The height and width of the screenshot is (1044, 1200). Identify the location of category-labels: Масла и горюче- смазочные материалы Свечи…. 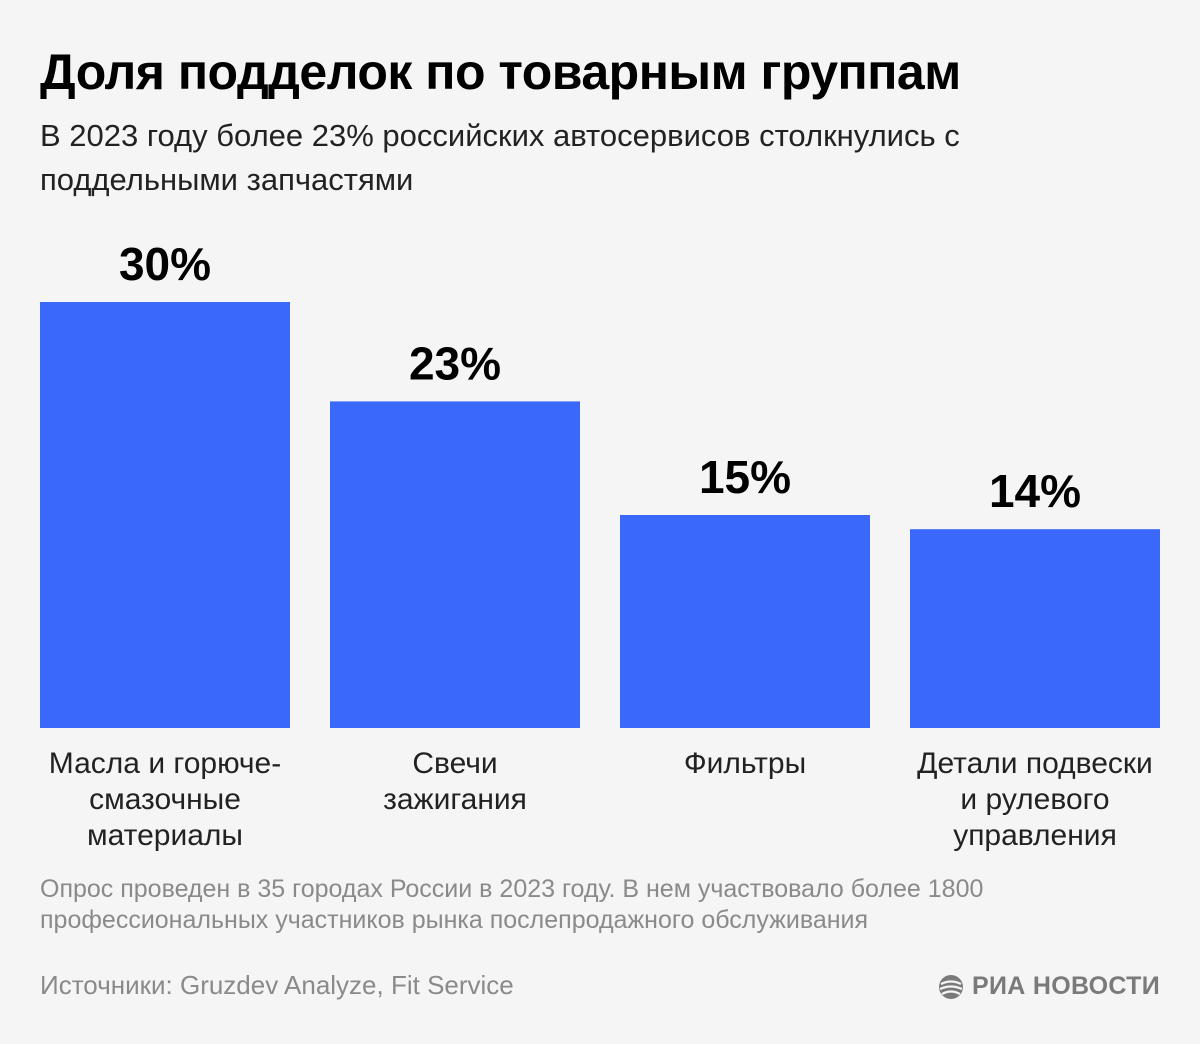
(600, 806).